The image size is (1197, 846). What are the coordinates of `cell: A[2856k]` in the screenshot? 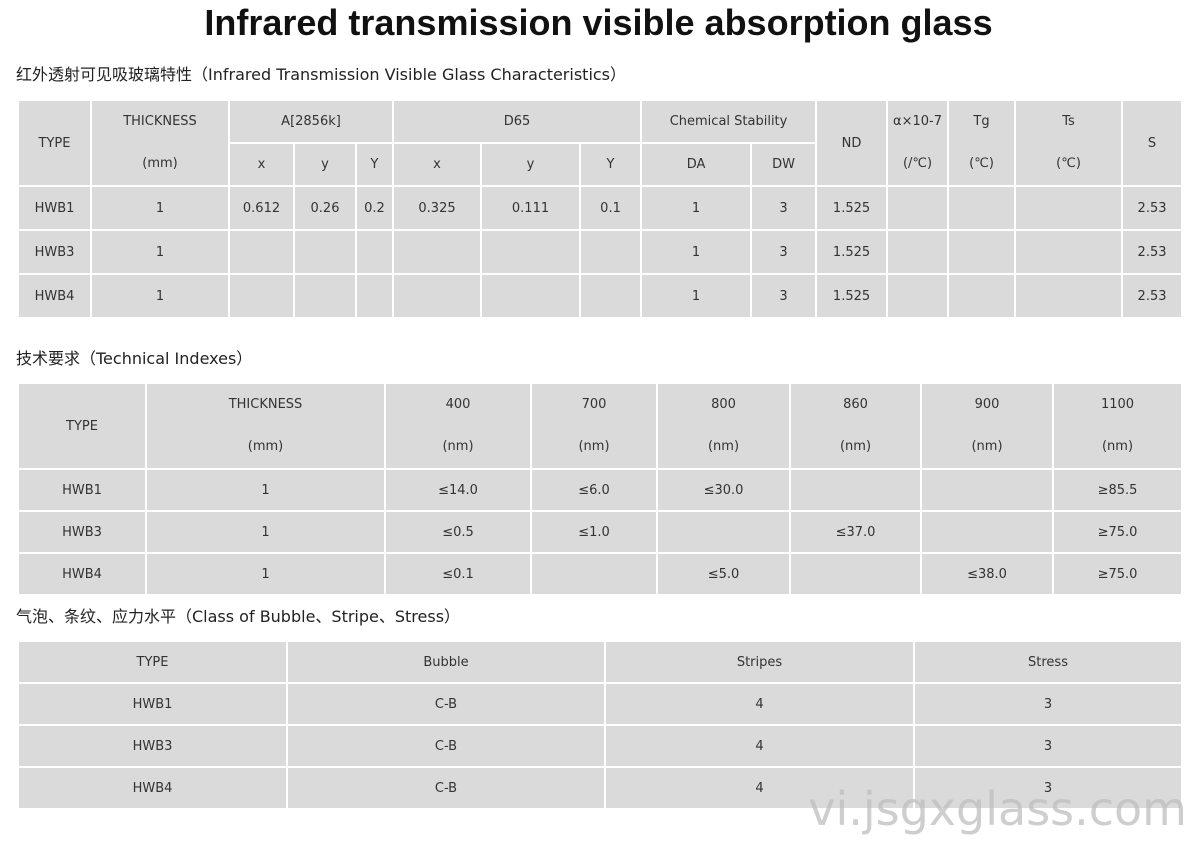 It's located at (311, 121).